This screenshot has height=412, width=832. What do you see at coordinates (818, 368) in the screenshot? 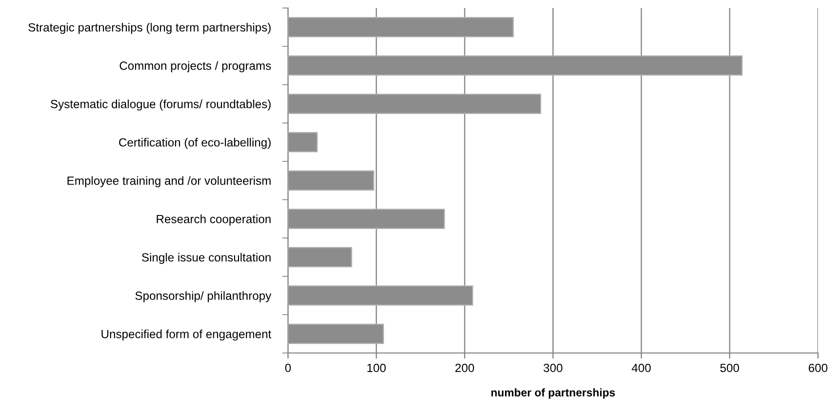
I see `x-tick-label: 600` at bounding box center [818, 368].